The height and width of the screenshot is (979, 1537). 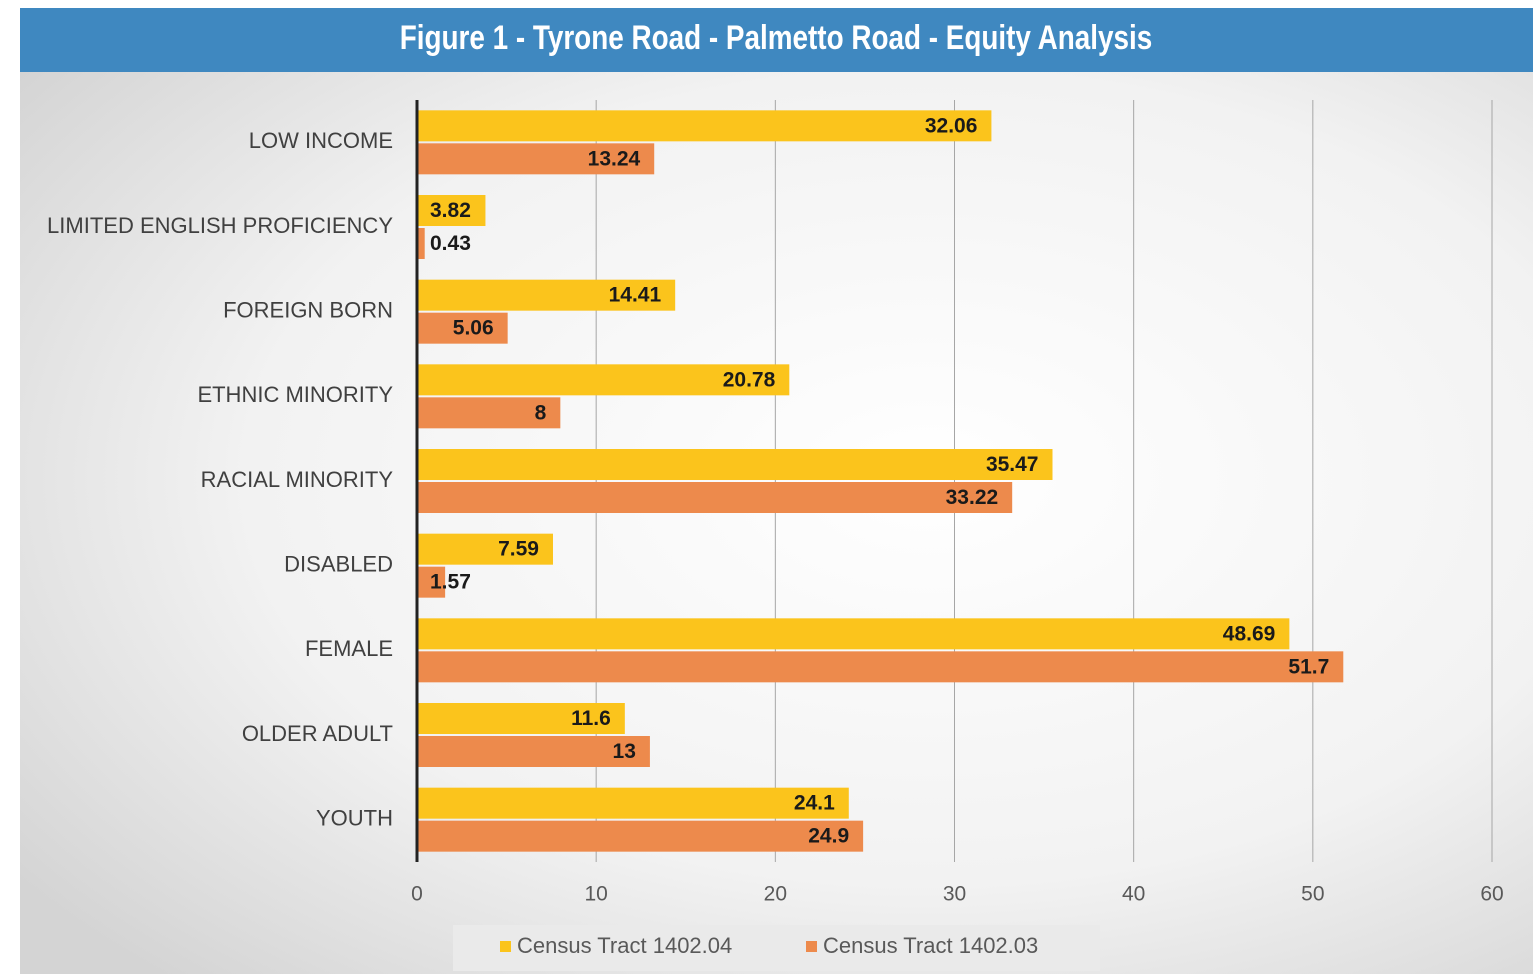 What do you see at coordinates (624, 945) in the screenshot?
I see `legend-label: Census Tract 1402.04` at bounding box center [624, 945].